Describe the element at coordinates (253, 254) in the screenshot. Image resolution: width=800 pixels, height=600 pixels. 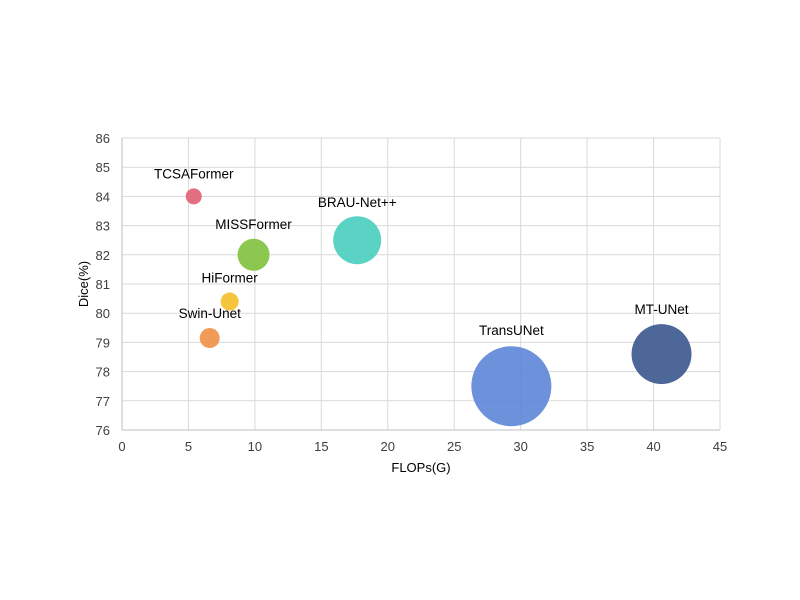
I see `bubble-missformer` at that location.